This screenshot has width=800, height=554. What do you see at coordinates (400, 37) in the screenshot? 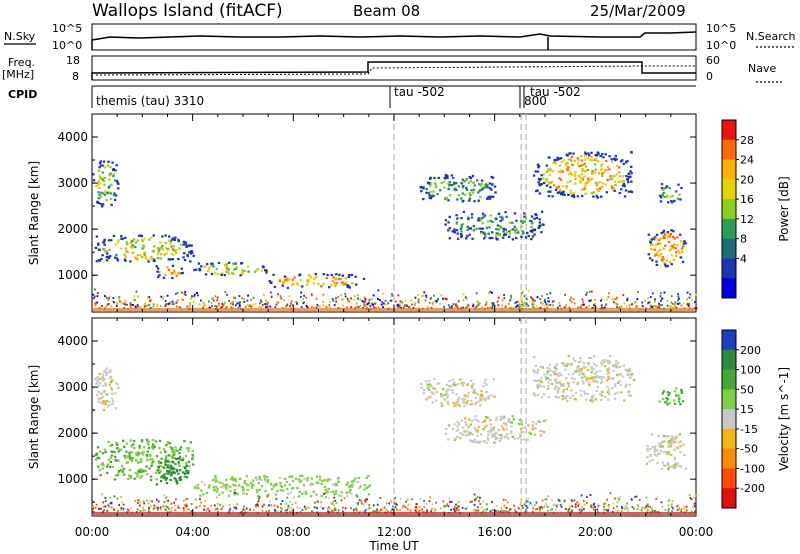
I see `noise-panel: N.Sky 10^5 10^0 10^5 10^0 N.Search` at bounding box center [400, 37].